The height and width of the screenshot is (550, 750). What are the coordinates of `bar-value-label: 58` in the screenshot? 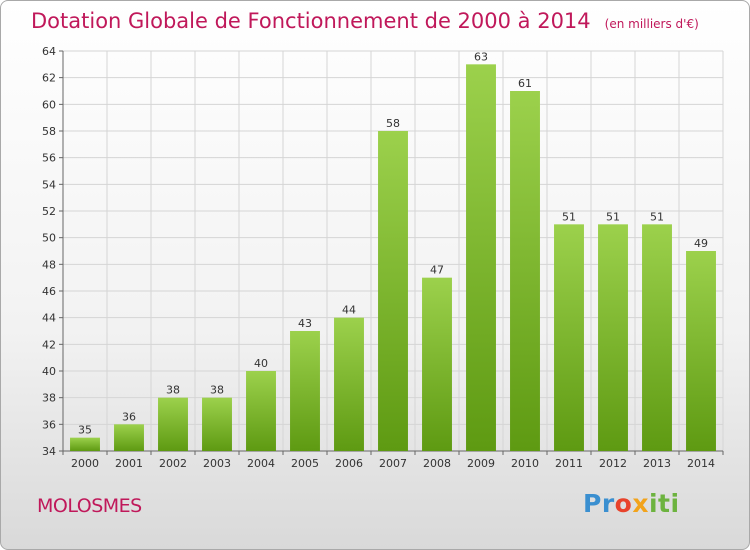 It's located at (393, 123).